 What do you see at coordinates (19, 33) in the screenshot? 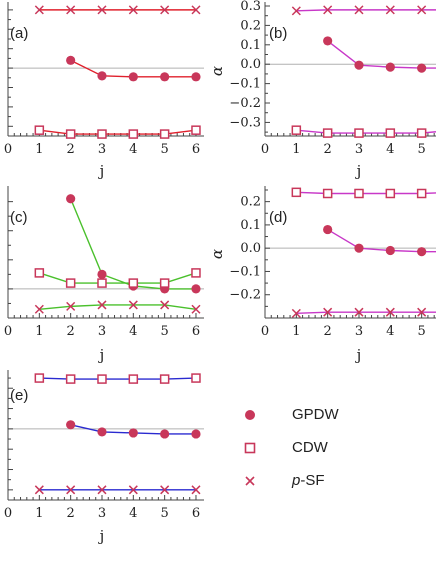
I see `panel-label: (a)` at bounding box center [19, 33].